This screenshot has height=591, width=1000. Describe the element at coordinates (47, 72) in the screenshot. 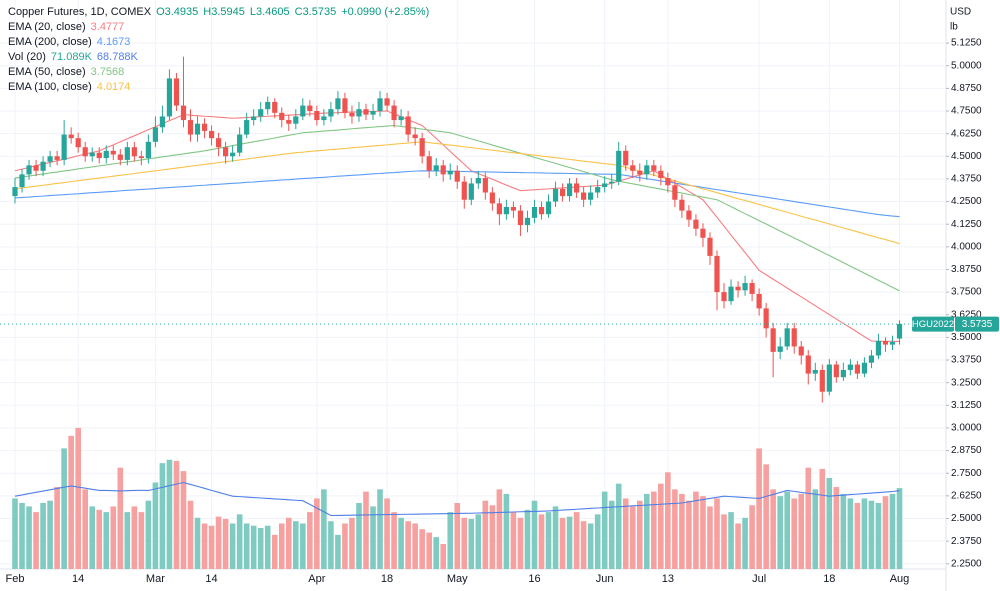

I see `legend-entry: EMA (50, close)` at that location.